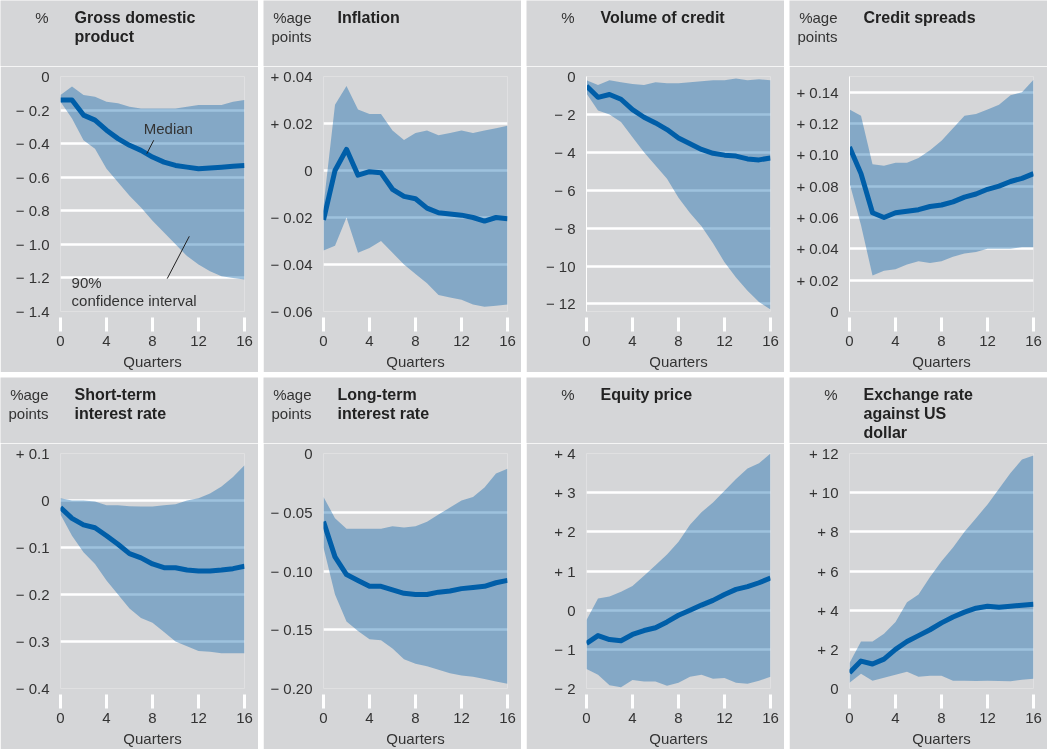 The width and height of the screenshot is (1051, 753). What do you see at coordinates (817, 186) in the screenshot?
I see `y-tick-label: + 0.08` at bounding box center [817, 186].